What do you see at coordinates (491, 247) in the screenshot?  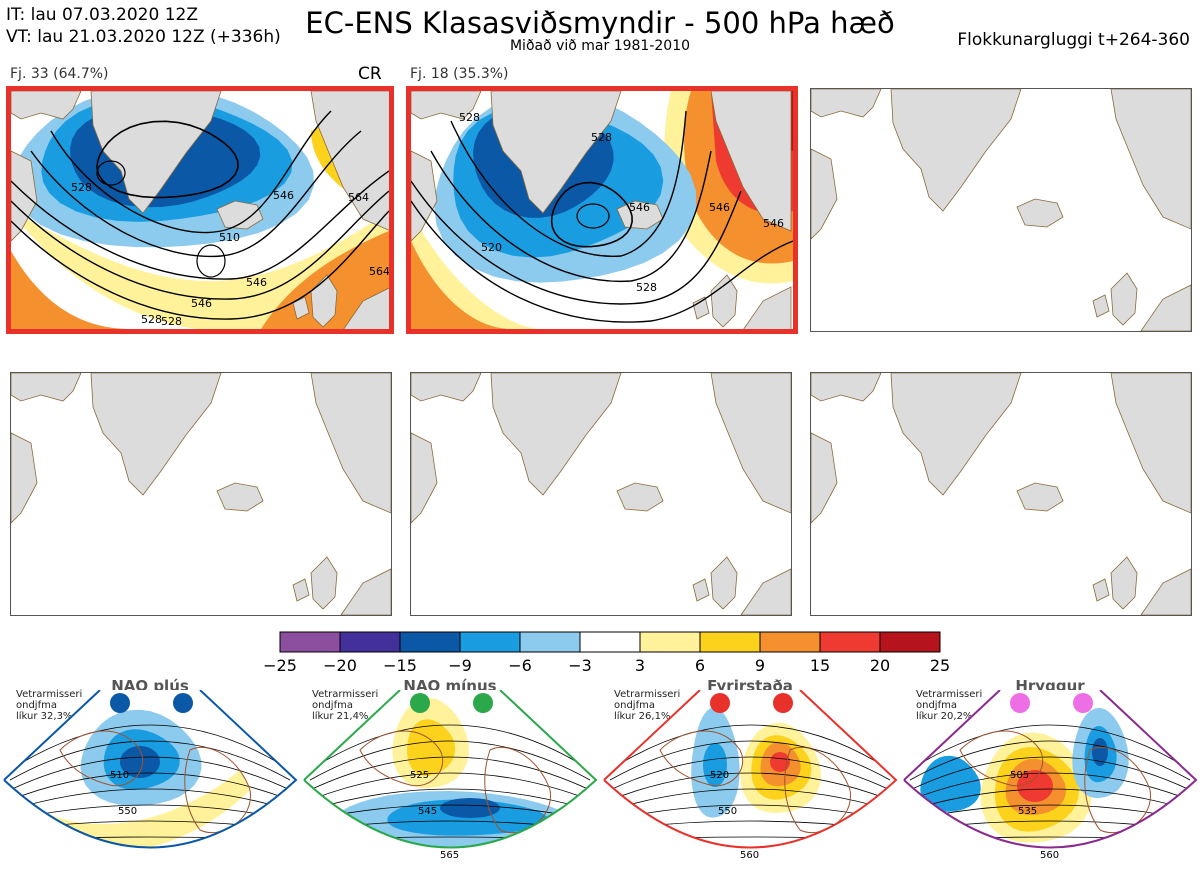 I see `contour-label: 520` at bounding box center [491, 247].